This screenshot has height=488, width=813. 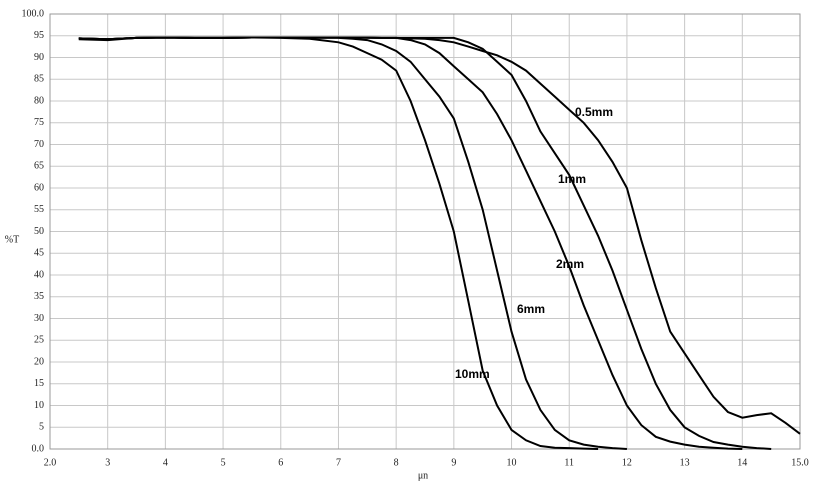 What do you see at coordinates (107, 462) in the screenshot?
I see `x-tick-label: 3` at bounding box center [107, 462].